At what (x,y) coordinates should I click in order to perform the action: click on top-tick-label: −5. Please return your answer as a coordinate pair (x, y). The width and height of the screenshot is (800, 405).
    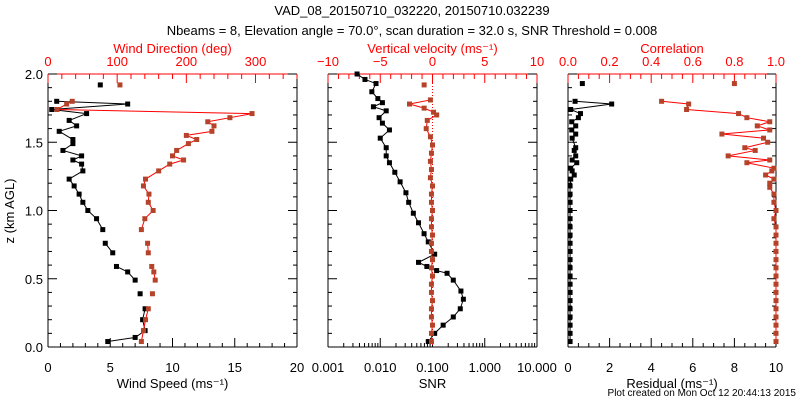
    Looking at the image, I should click on (380, 61).